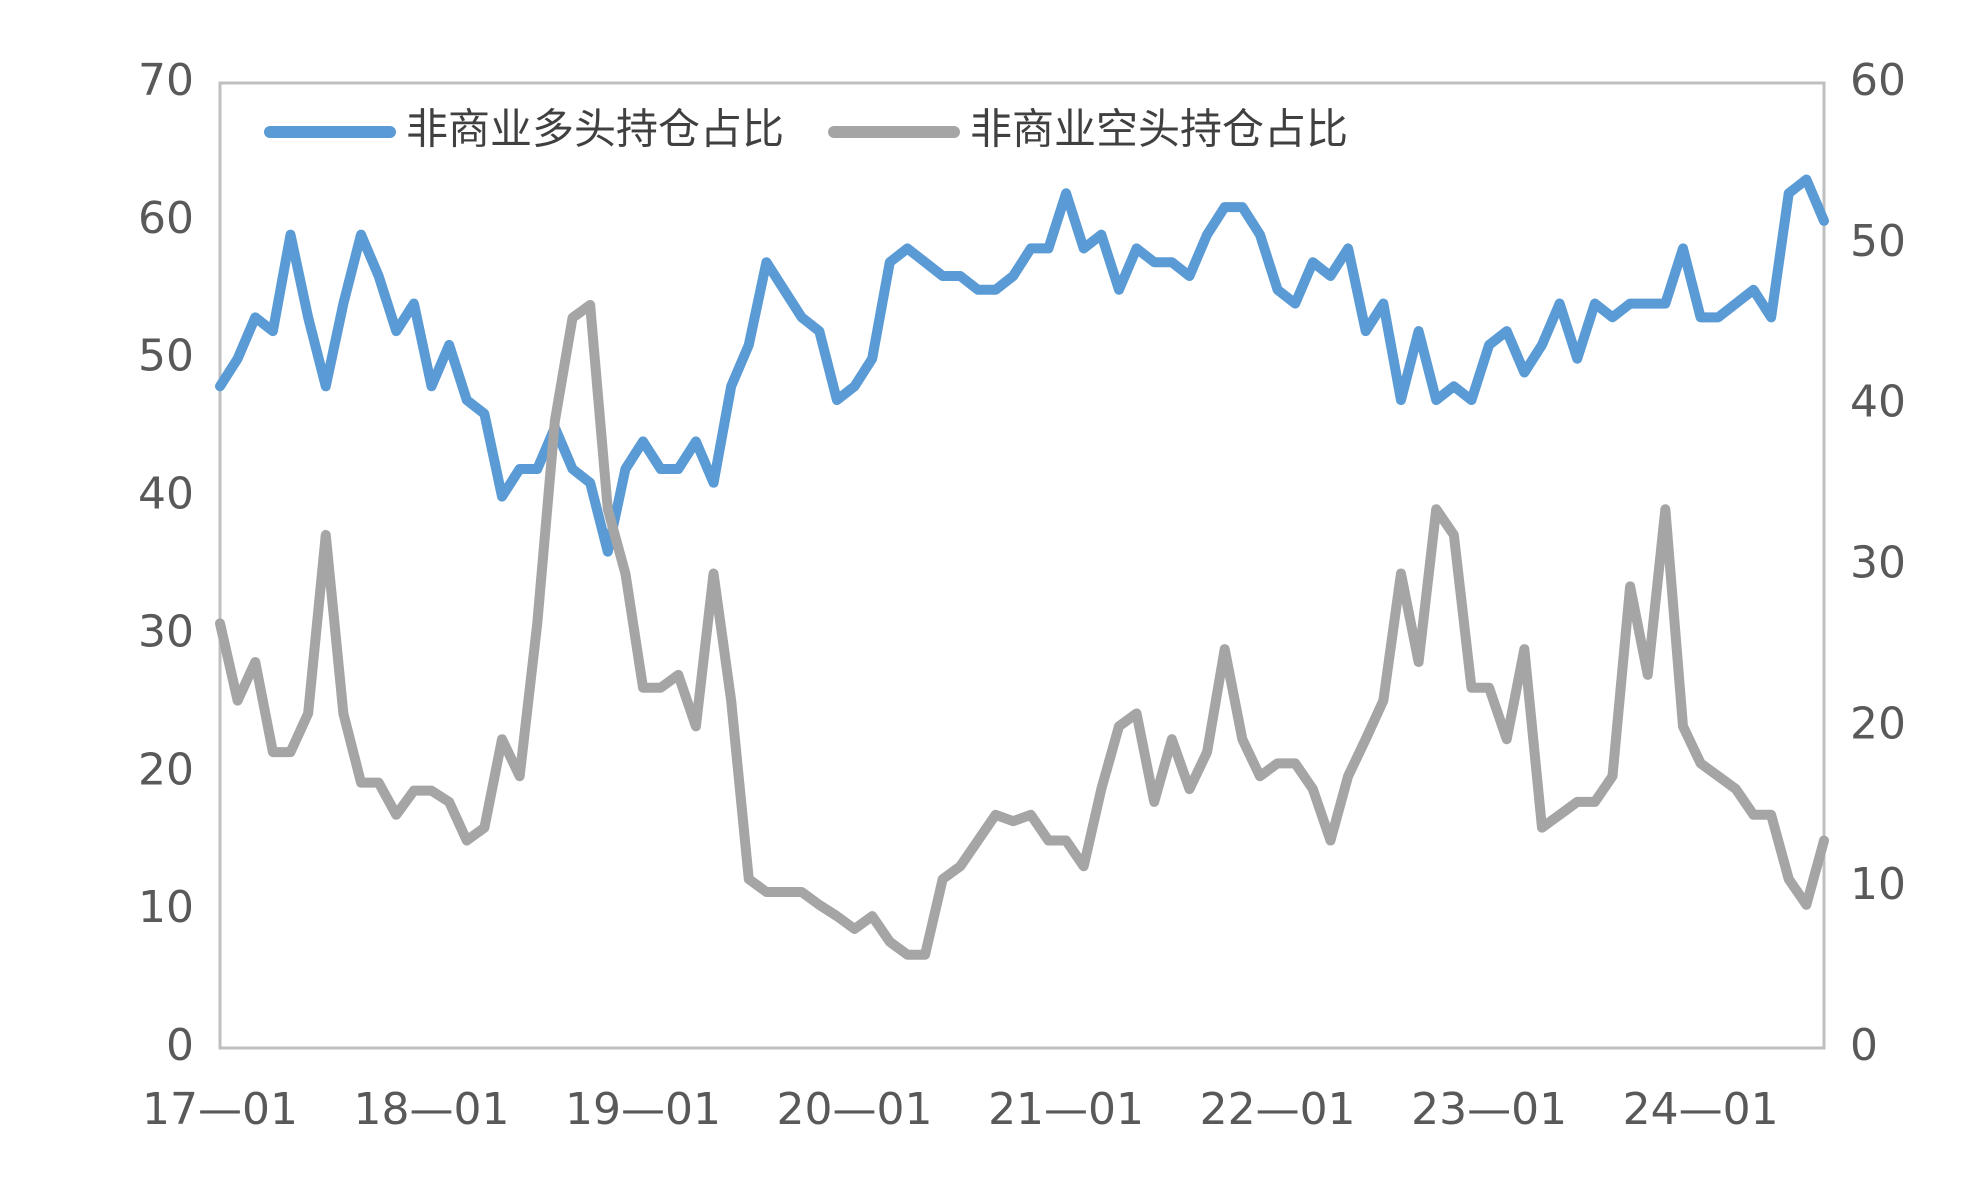 The image size is (1986, 1202). Describe the element at coordinates (1878, 241) in the screenshot. I see `y2-tick-label: 50` at that location.